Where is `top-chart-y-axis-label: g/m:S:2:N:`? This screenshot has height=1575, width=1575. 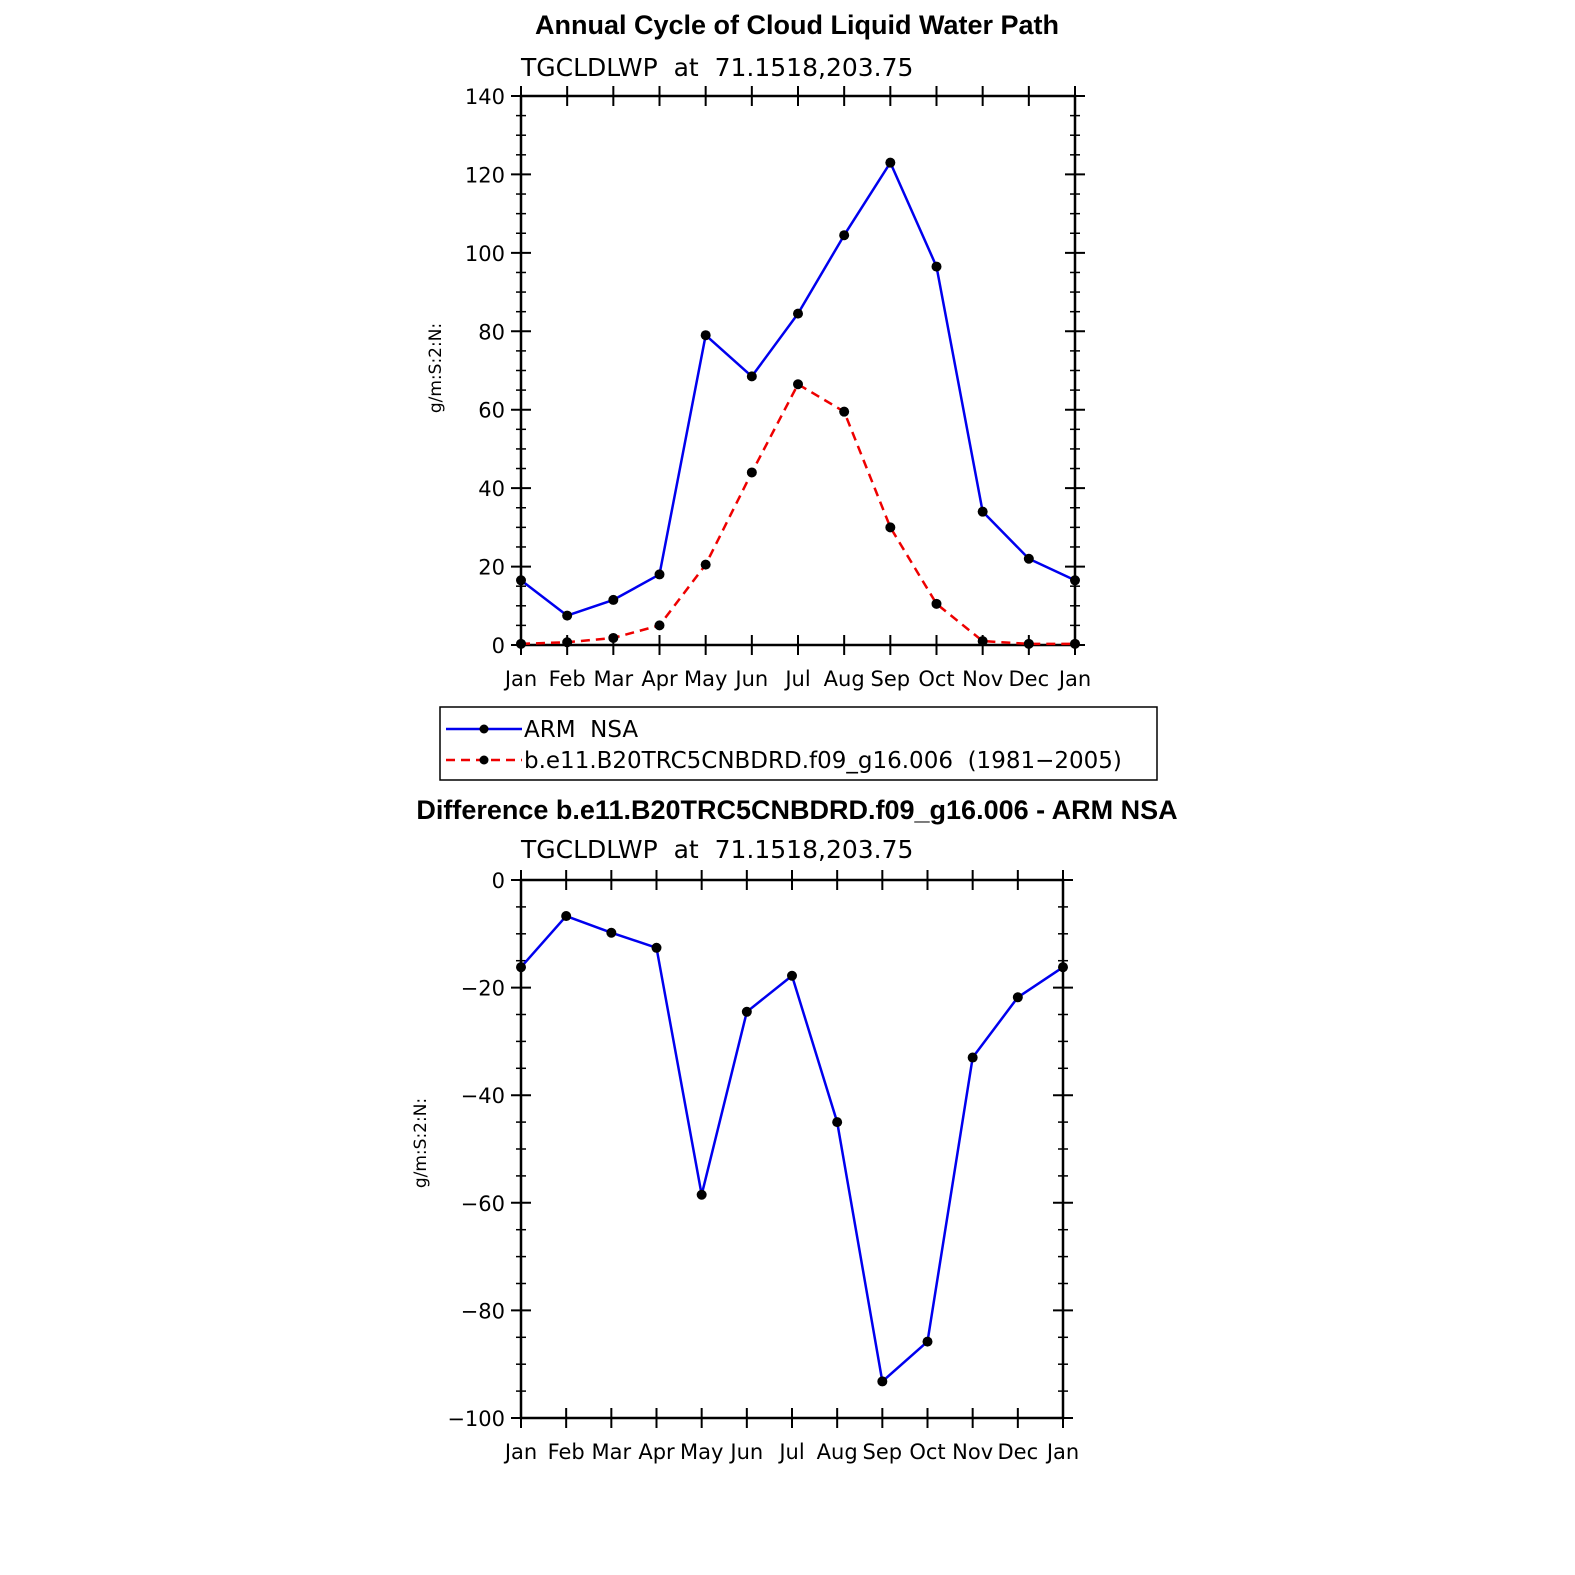 top-chart-y-axis-label: g/m:S:2:N: is located at coordinates (436, 368).